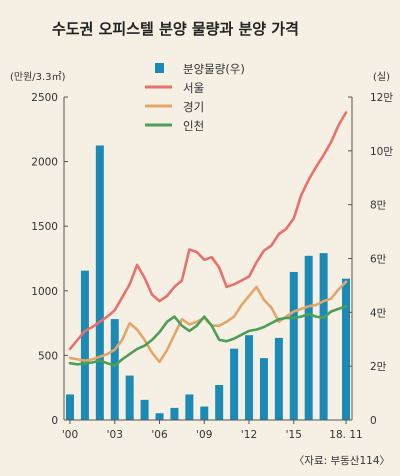 The image size is (400, 476). I want to click on left-tick-label: 0, so click(54, 421).